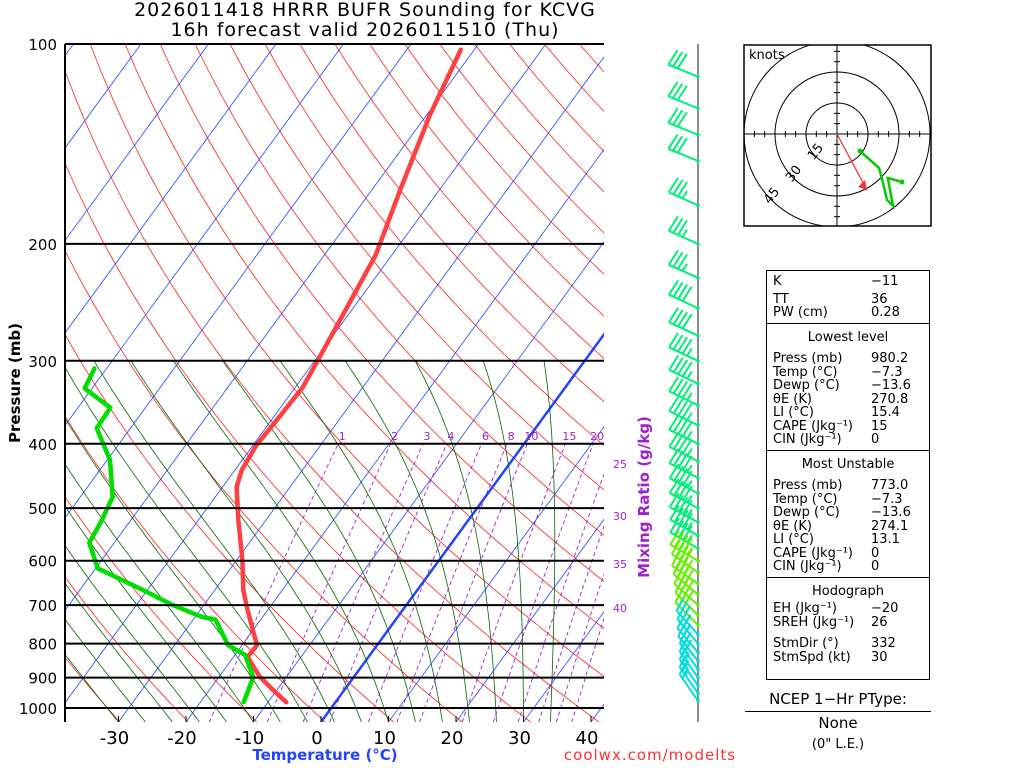 Image resolution: width=1024 pixels, height=768 pixels. Describe the element at coordinates (204, 235) in the screenshot. I see `isotherm` at that location.